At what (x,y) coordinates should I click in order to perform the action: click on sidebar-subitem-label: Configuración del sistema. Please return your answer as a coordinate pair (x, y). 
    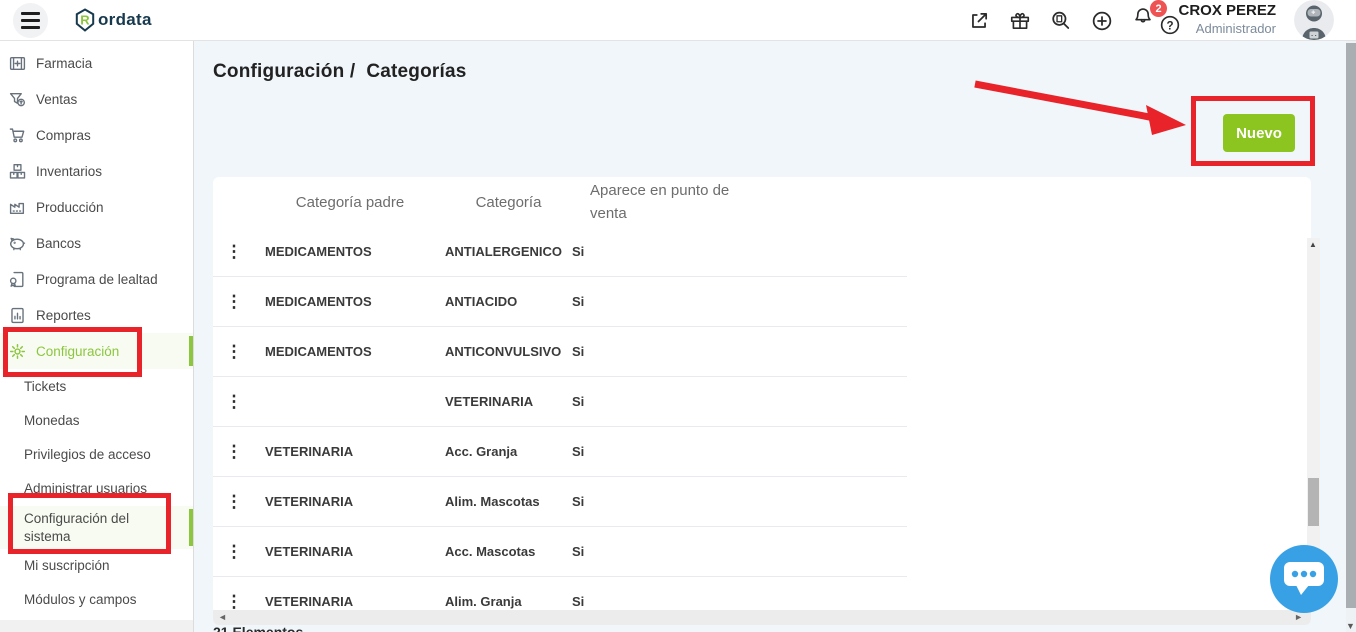
    Looking at the image, I should click on (77, 527).